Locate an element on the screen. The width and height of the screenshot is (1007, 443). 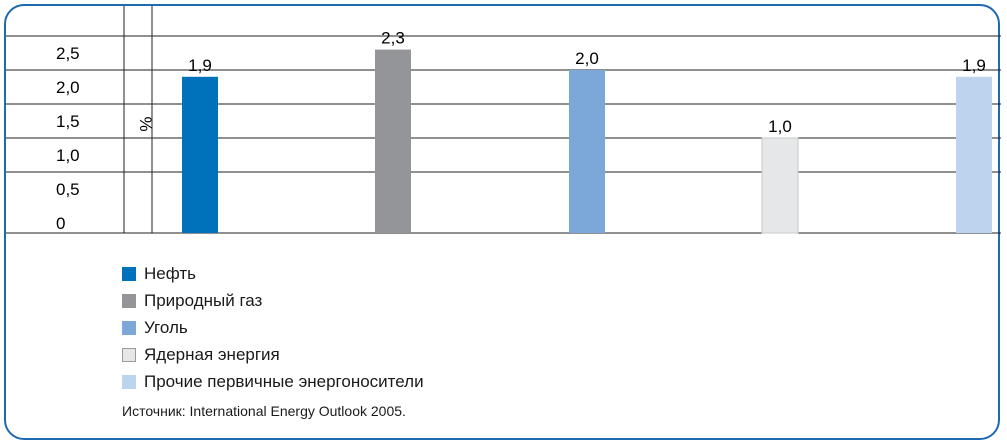
bar-value-label: 1,0 is located at coordinates (780, 126).